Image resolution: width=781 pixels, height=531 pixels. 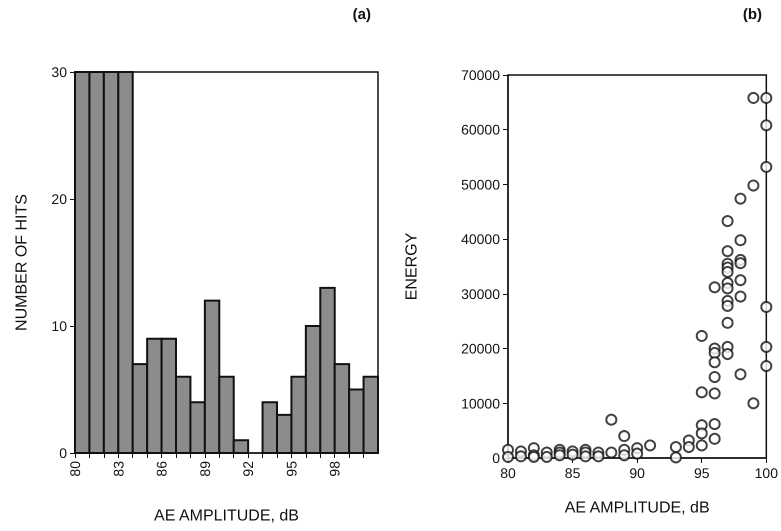 I want to click on y-tick-label: 10000, so click(x=480, y=403).